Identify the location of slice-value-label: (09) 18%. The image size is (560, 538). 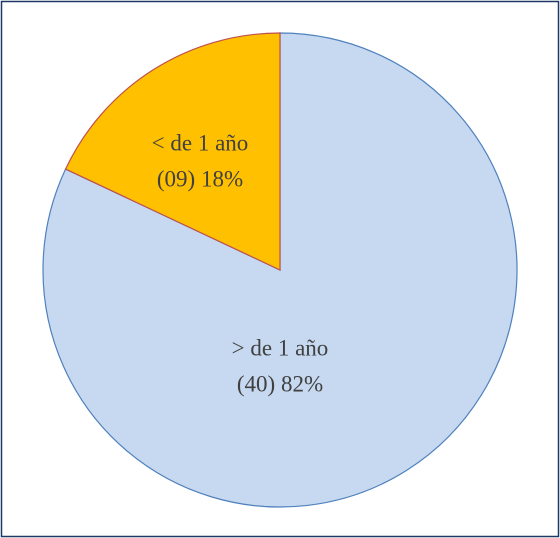
(200, 178).